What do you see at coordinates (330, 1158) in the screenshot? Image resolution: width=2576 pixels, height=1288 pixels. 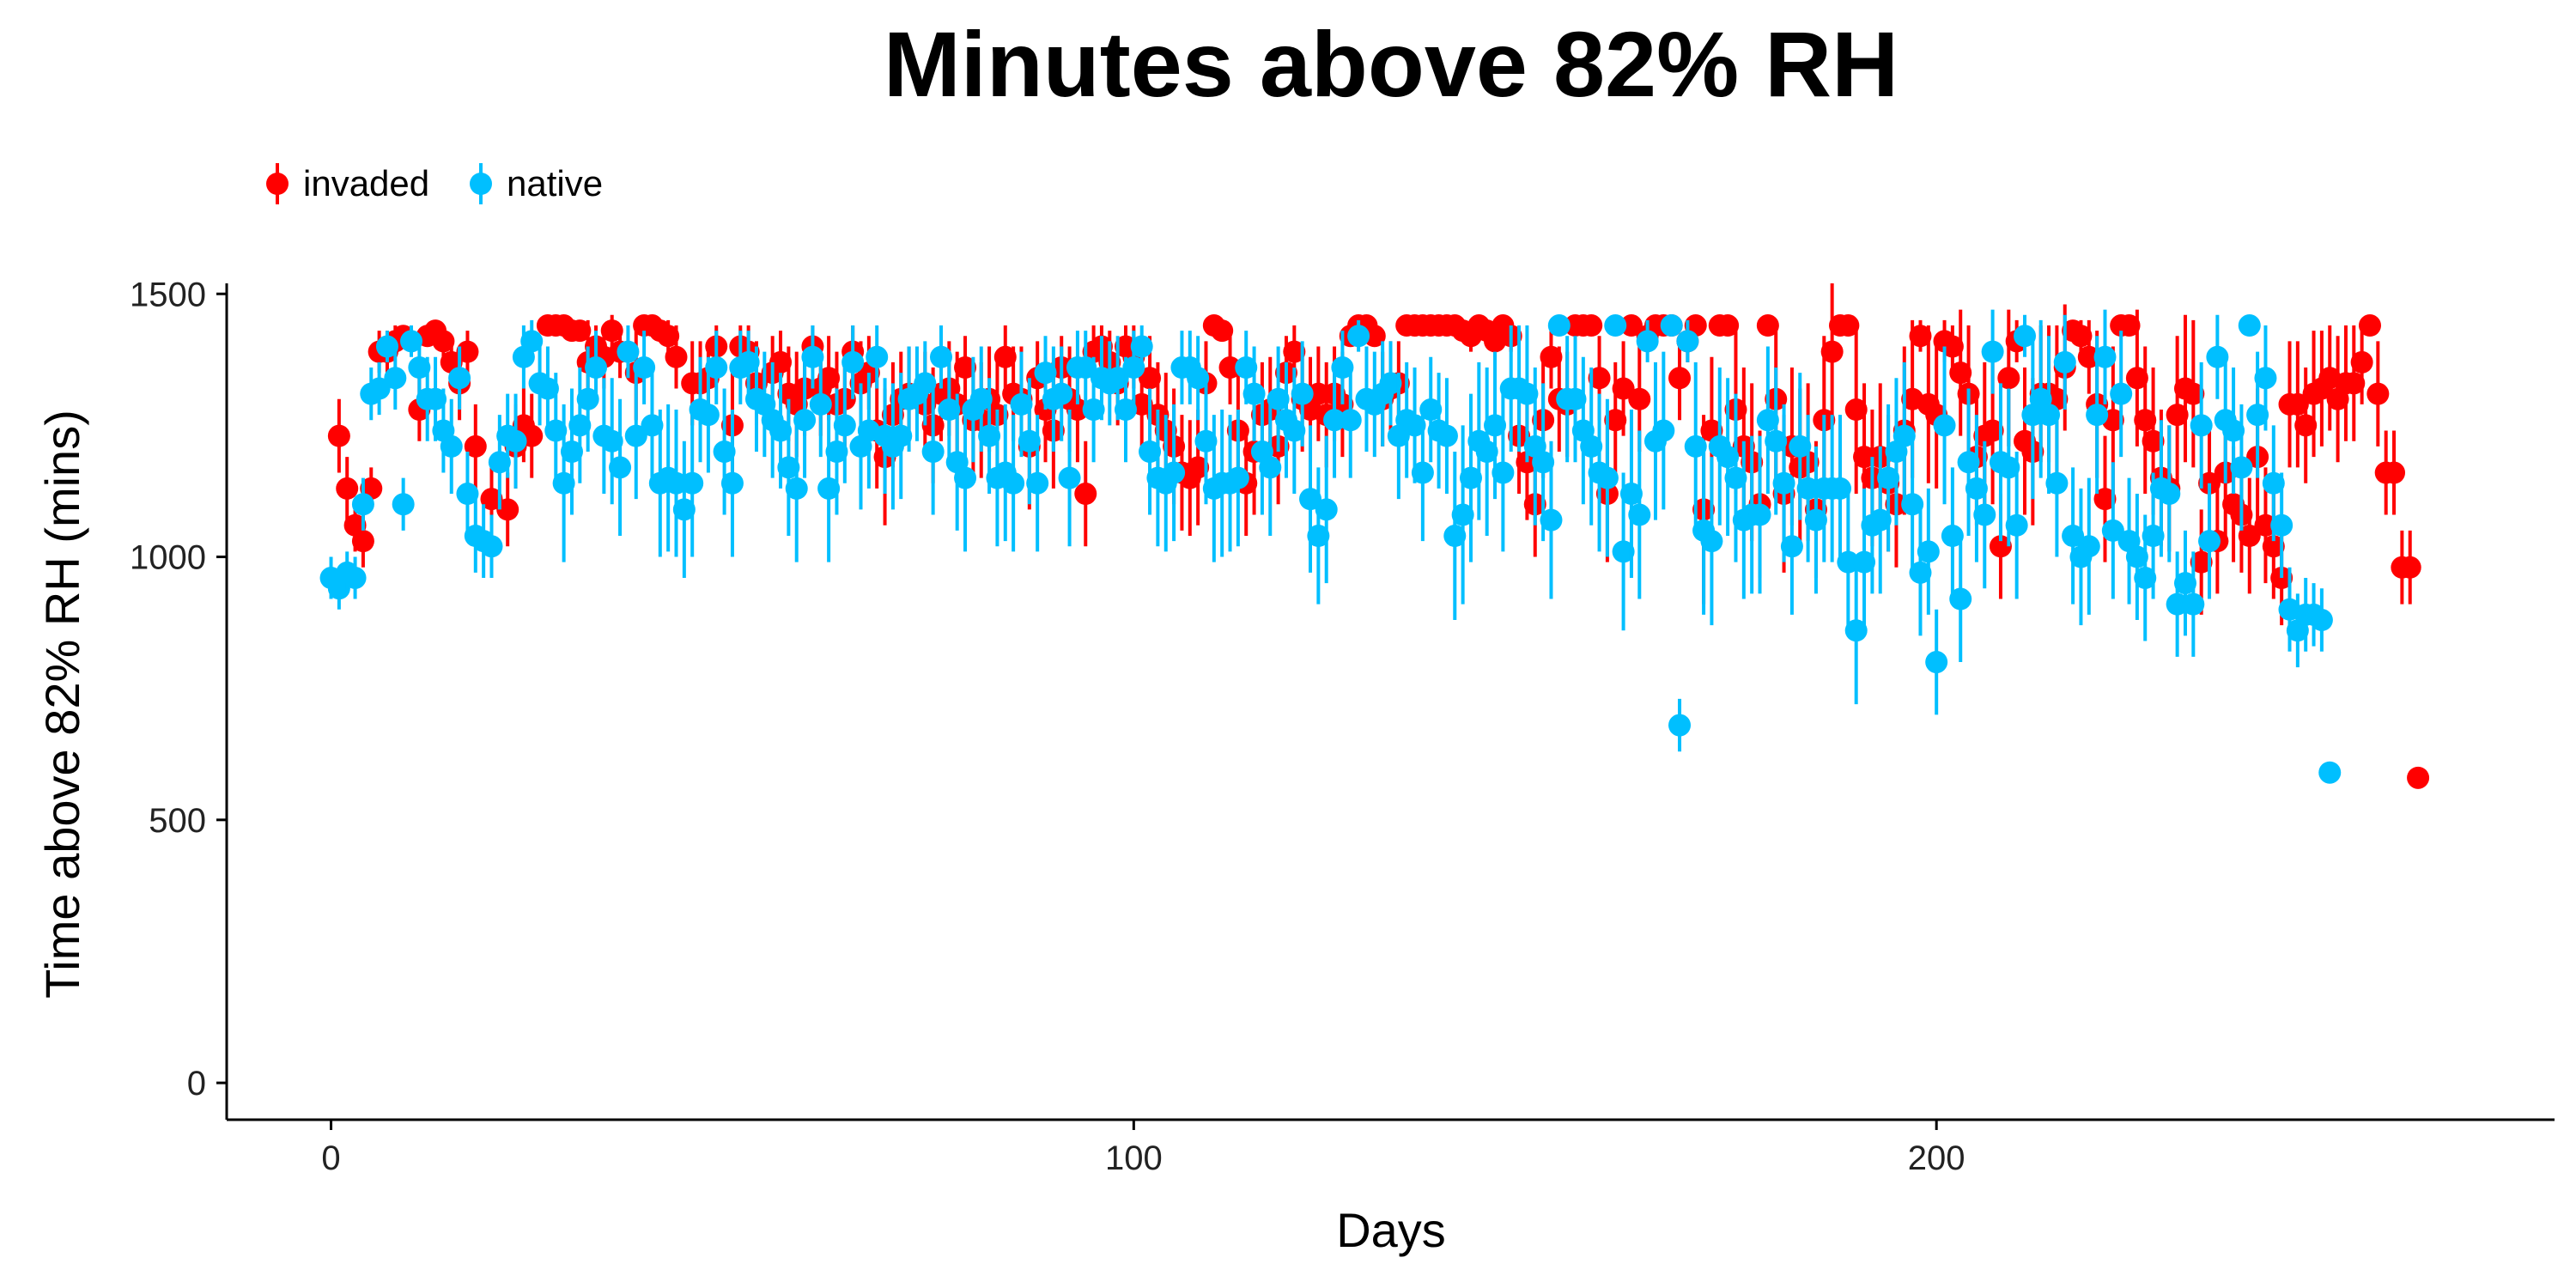 I see `x-tick-label: 0` at bounding box center [330, 1158].